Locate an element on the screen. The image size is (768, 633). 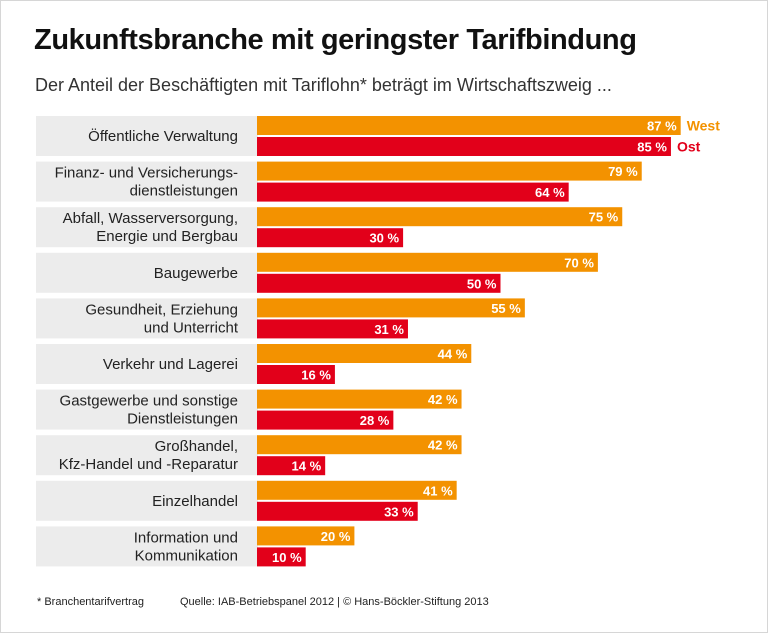
category-label-line: dienstleistungen is located at coordinates (184, 191).